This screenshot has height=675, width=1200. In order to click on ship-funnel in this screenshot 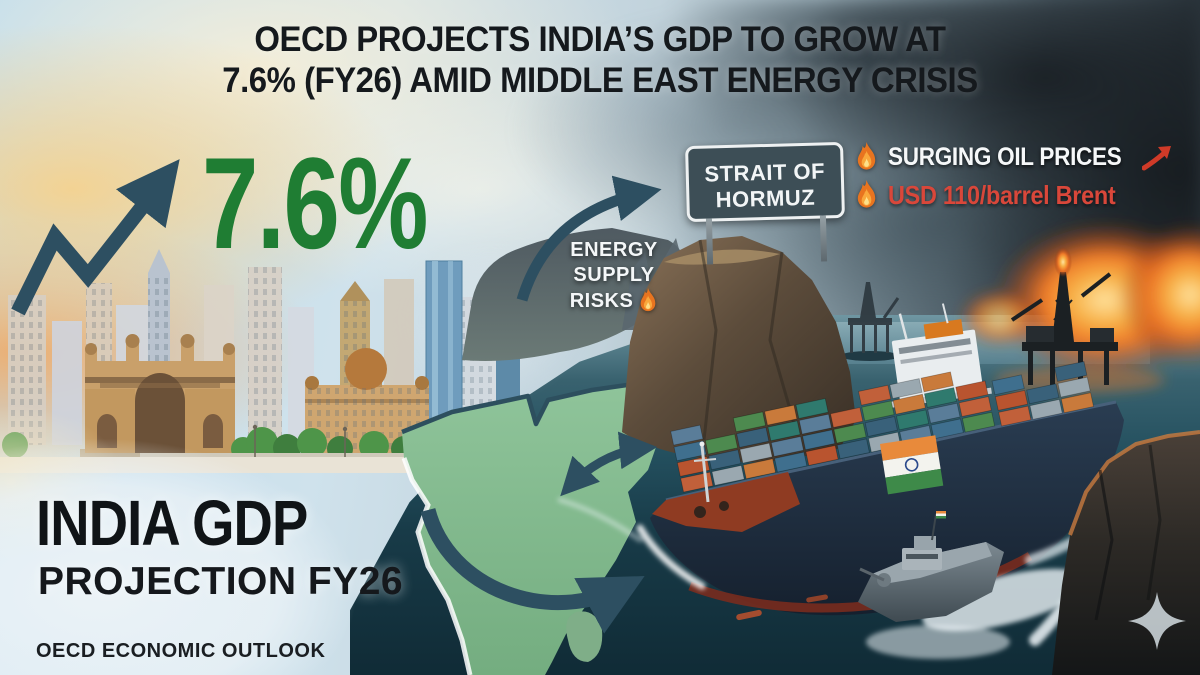, I will do `click(943, 329)`.